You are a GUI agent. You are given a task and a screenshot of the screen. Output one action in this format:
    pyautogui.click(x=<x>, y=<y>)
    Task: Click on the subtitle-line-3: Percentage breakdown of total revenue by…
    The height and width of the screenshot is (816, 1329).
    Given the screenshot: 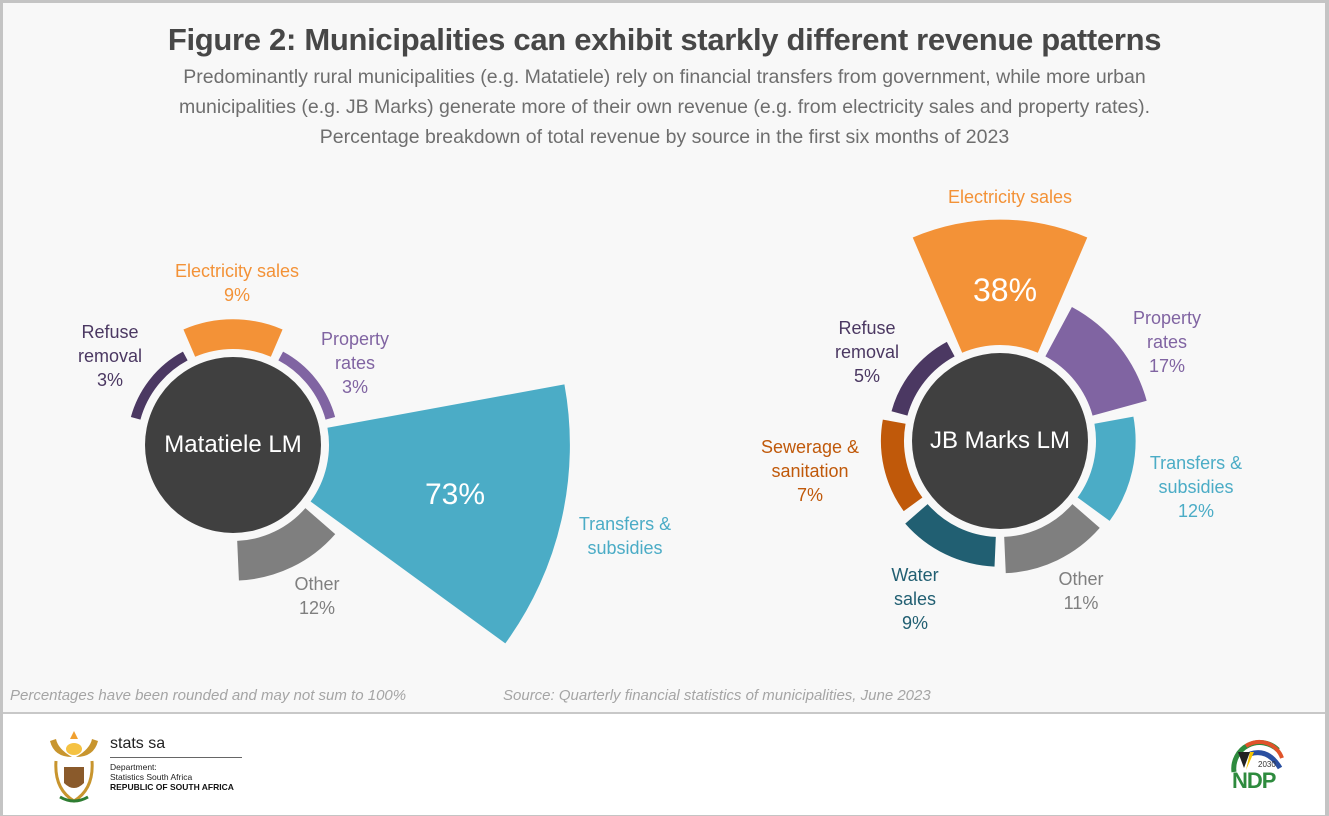 What is the action you would take?
    pyautogui.click(x=664, y=137)
    